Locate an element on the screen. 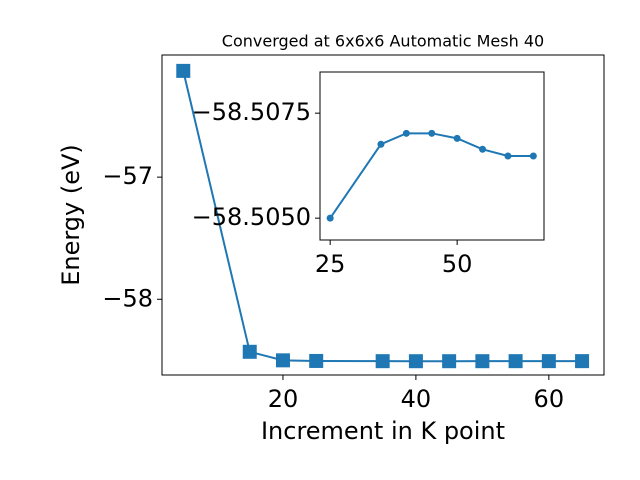 This screenshot has height=480, width=640. x-tick-label: 60 is located at coordinates (549, 399).